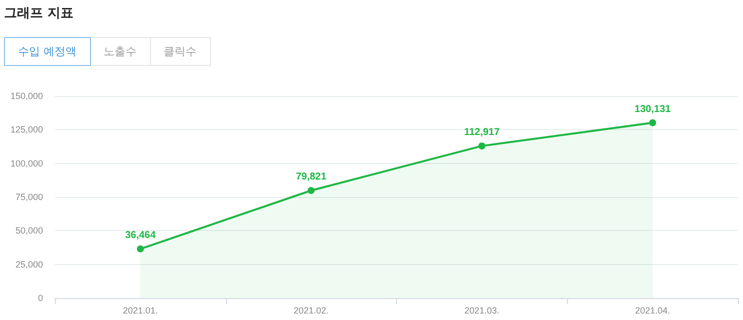  Describe the element at coordinates (482, 132) in the screenshot. I see `data-label: 112,917` at that location.